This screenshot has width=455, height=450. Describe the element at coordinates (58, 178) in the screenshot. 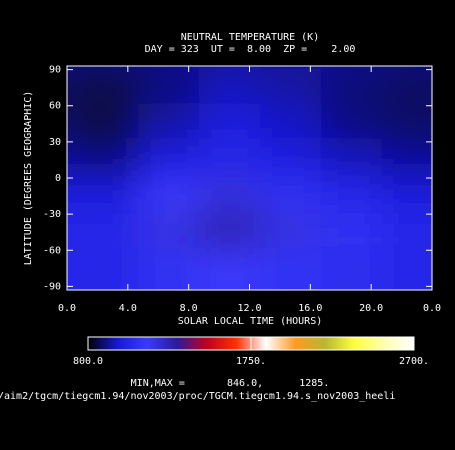

I see `y-tick-label: 0` at that location.